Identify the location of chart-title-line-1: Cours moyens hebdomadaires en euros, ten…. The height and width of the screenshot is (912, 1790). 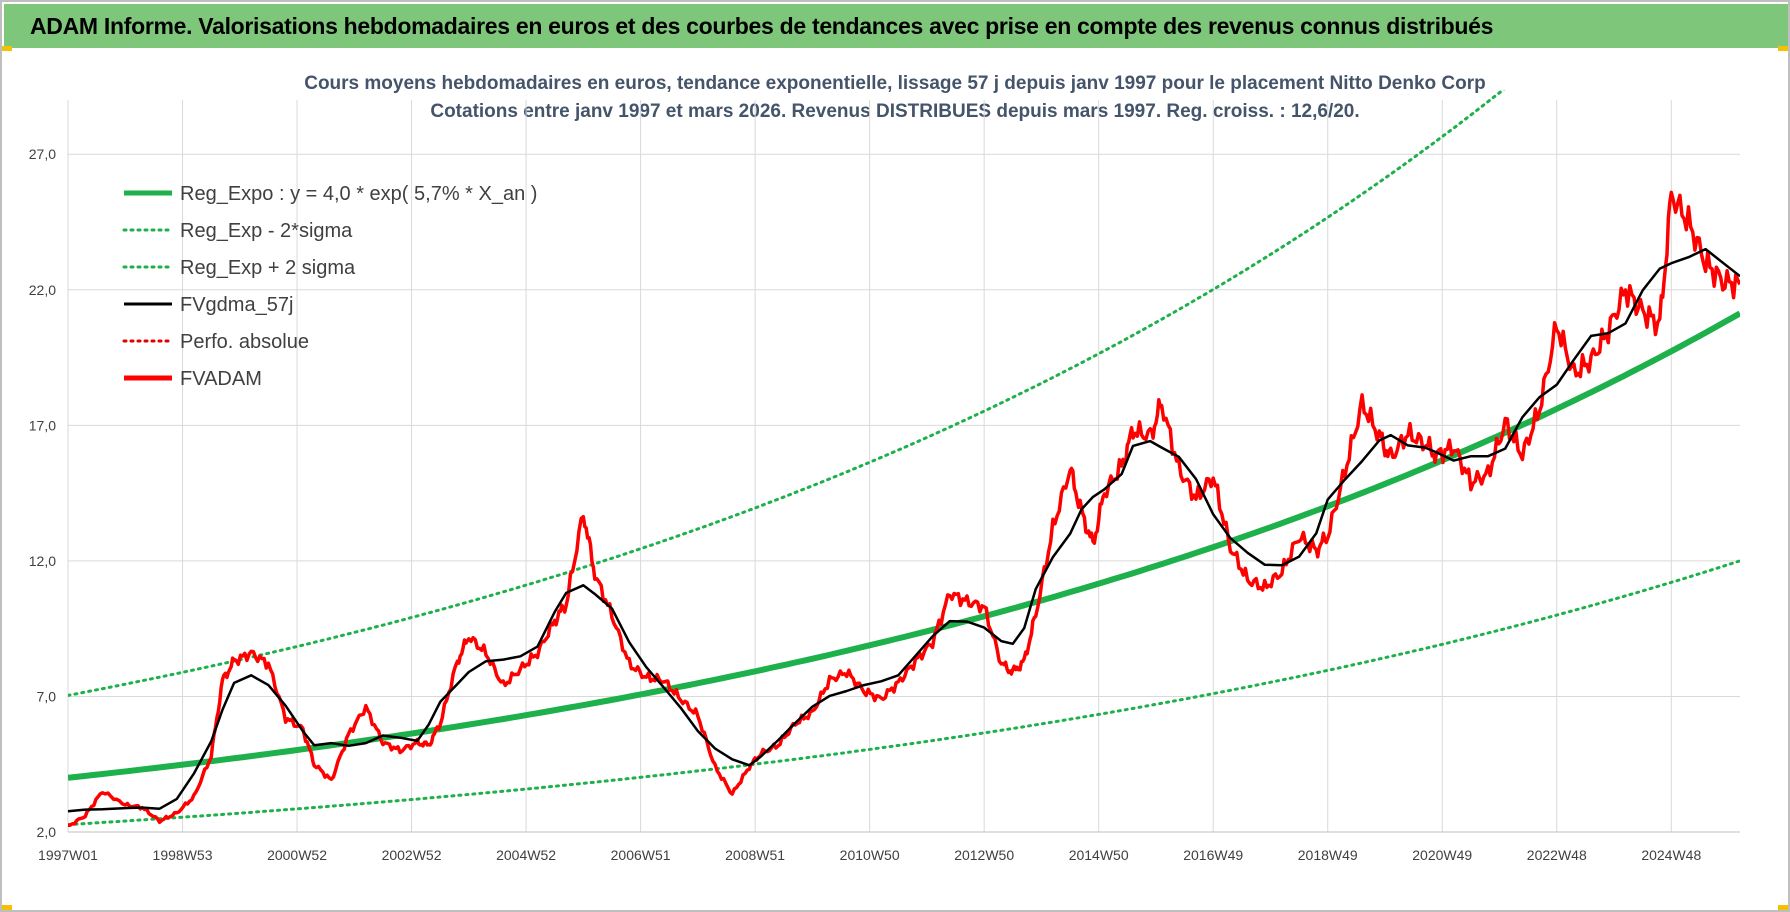
(895, 83).